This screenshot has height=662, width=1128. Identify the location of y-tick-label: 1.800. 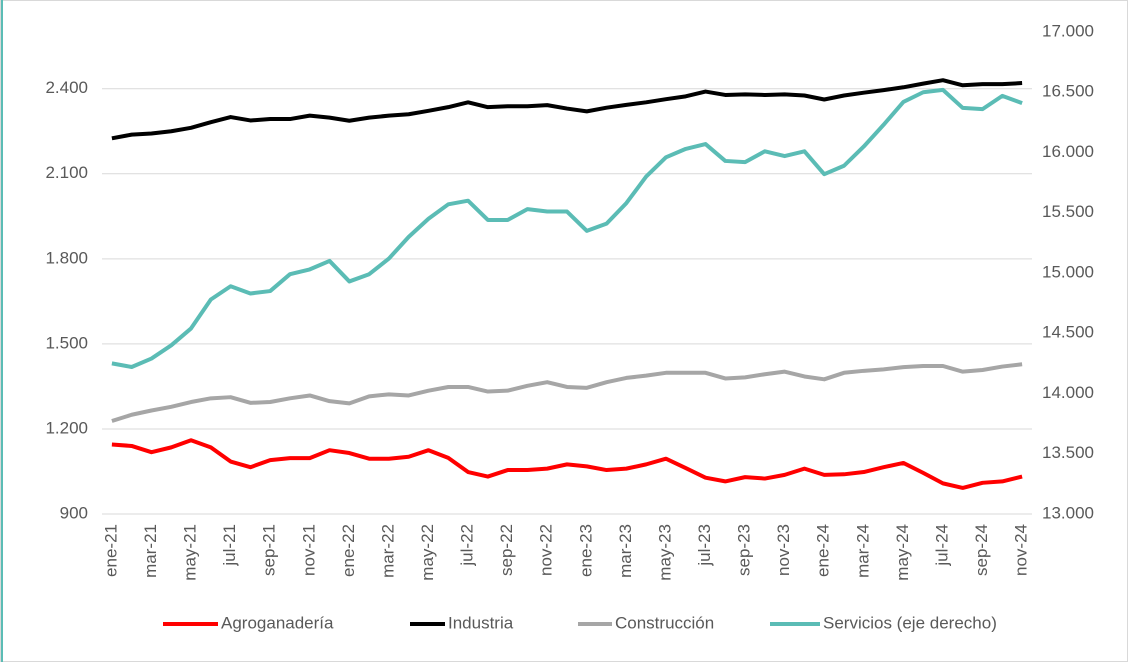
(66, 257).